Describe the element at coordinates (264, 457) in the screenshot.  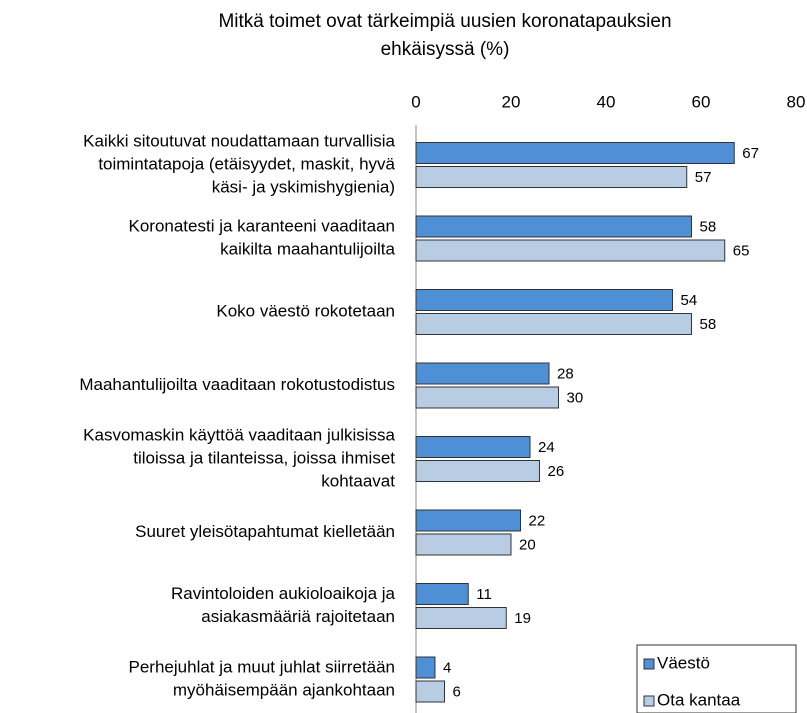
I see `category-label: tiloissa ja tilanteissa, joissa ihmiset` at that location.